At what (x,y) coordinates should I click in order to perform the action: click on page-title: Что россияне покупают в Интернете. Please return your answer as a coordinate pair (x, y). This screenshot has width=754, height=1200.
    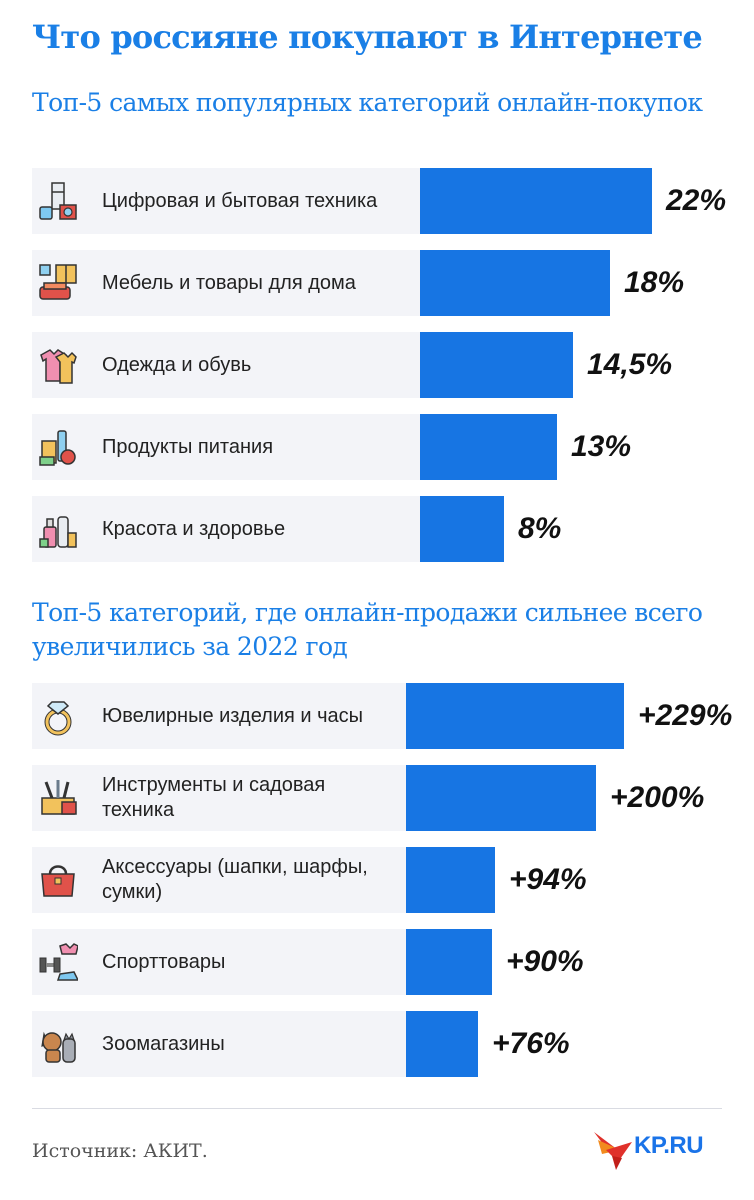
    Looking at the image, I should click on (367, 37).